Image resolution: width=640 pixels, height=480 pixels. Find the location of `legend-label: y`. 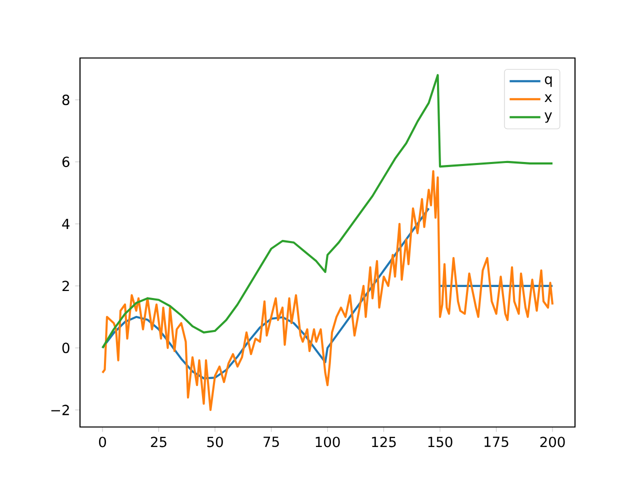

legend-label: y is located at coordinates (548, 117).